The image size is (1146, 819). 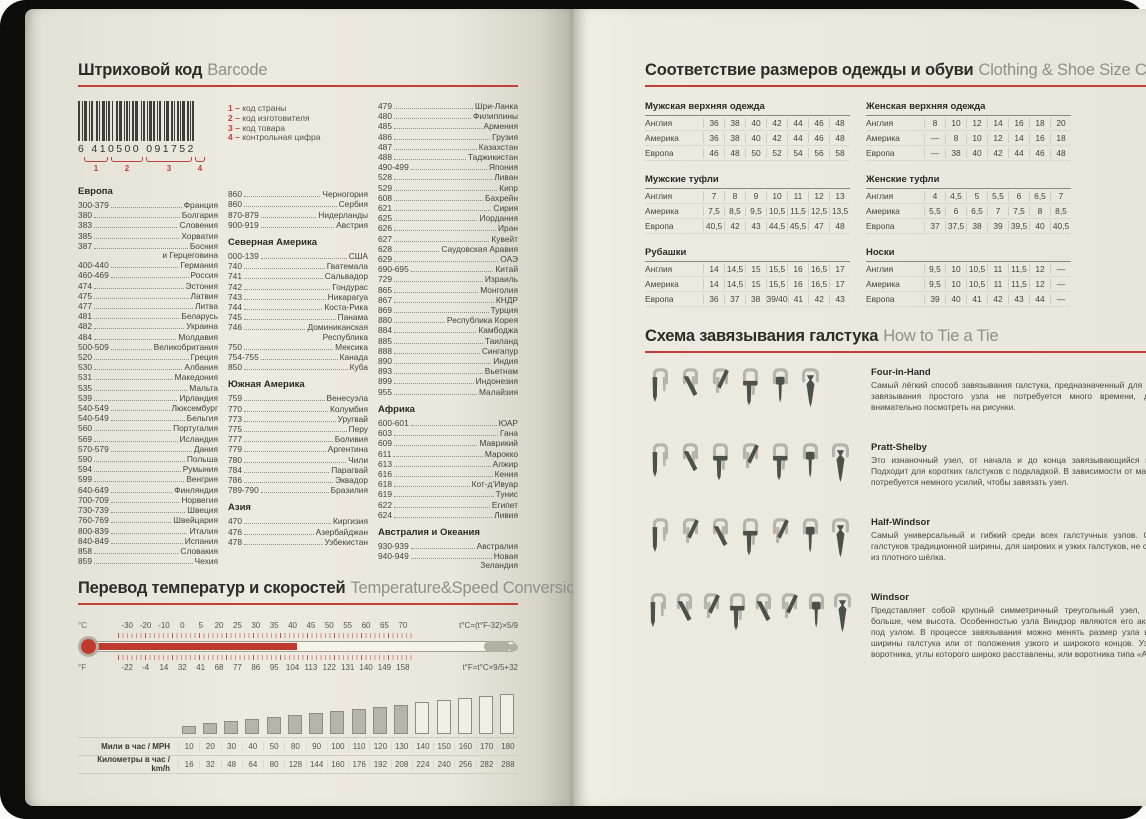 I want to click on country-row: 729 Израиль, so click(x=448, y=279).